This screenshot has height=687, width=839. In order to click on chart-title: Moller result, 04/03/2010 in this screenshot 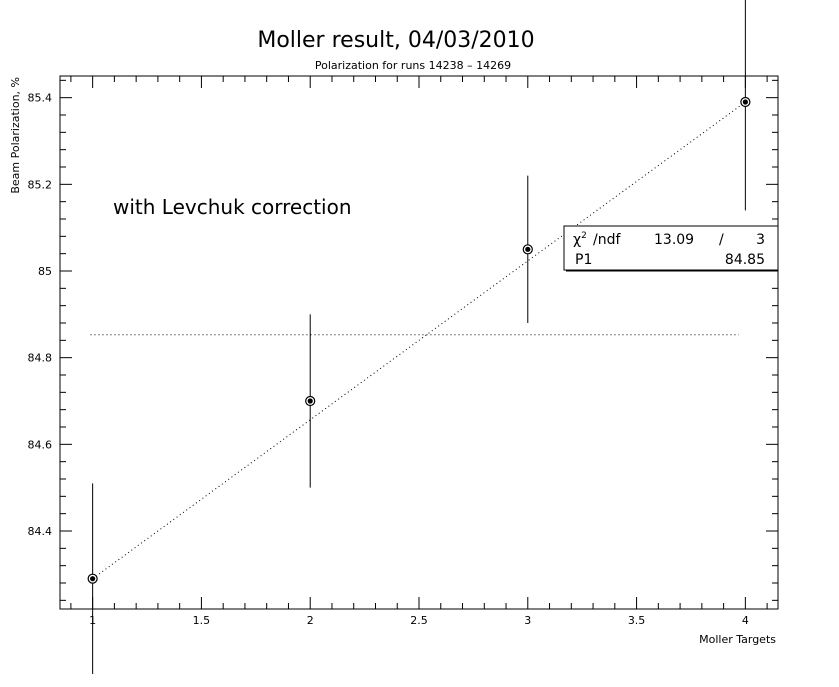, I will do `click(395, 40)`.